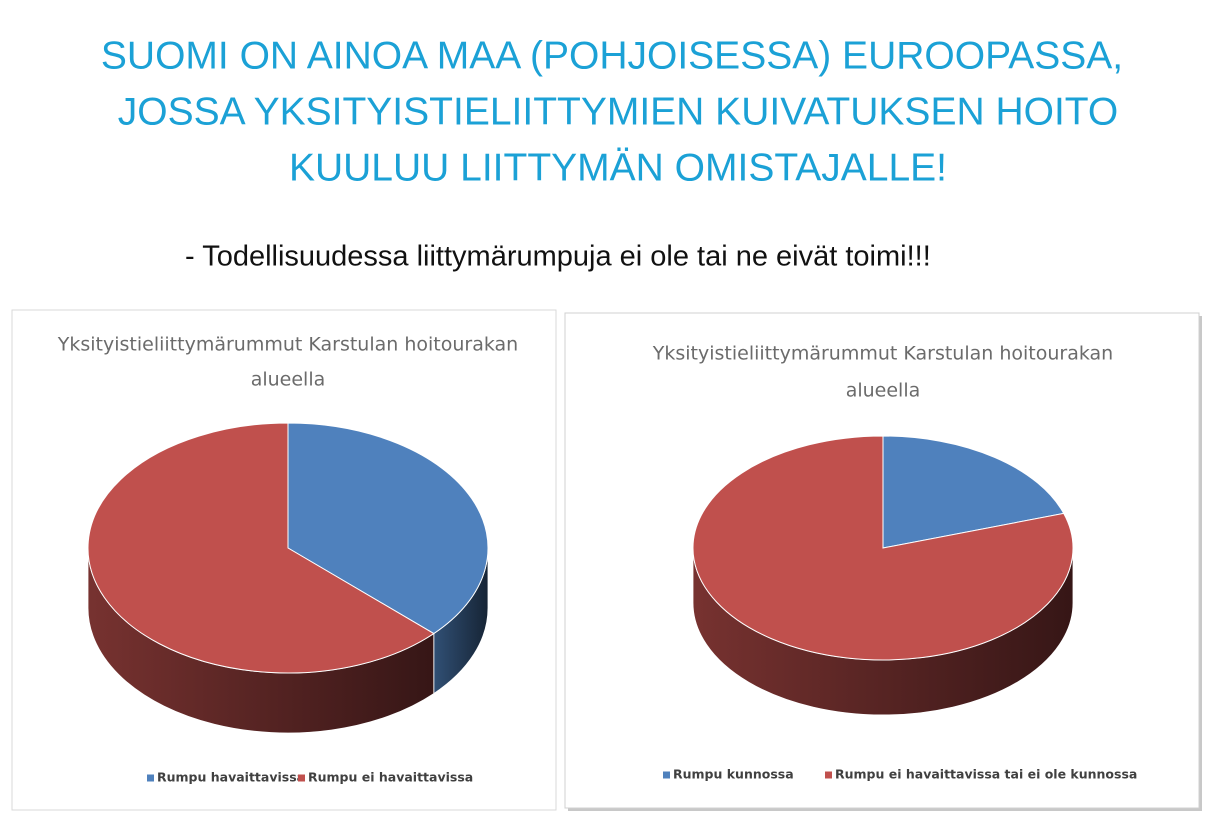  I want to click on slide-title: KUULUU LIITTYMÄN OMISTAJALLE!, so click(618, 167).